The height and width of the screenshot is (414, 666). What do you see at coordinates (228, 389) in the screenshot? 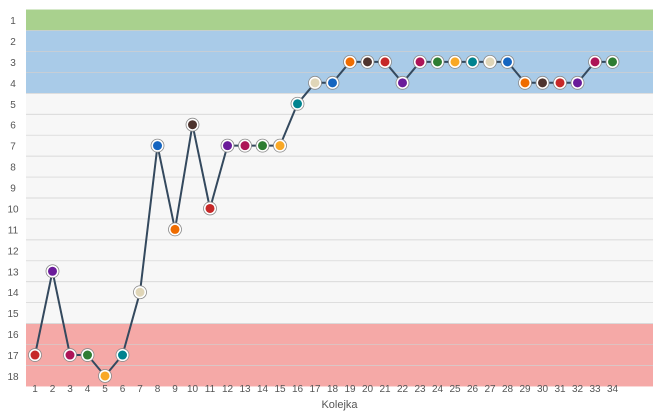
I see `x-tick-label: 12` at bounding box center [228, 389].